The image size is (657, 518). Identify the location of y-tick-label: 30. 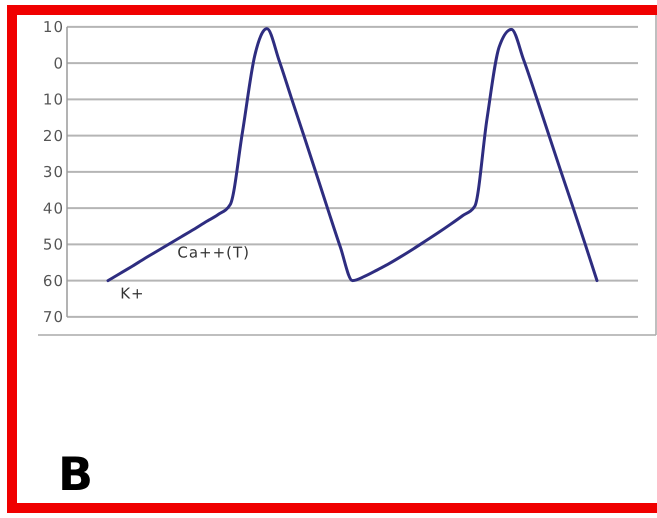
(53, 172).